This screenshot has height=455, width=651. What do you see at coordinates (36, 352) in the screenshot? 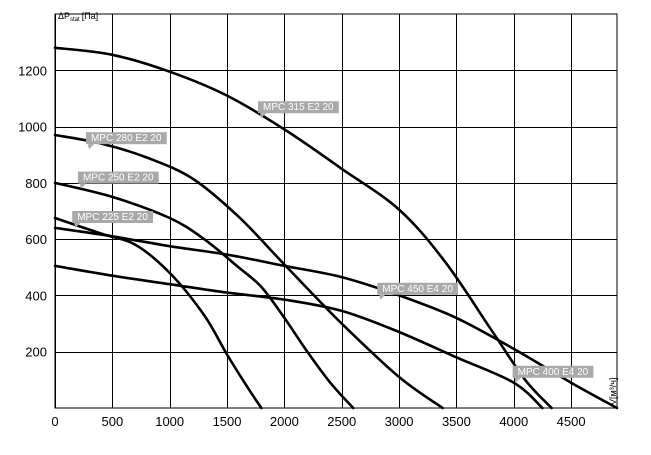
I see `y-tick-label: 200` at bounding box center [36, 352].